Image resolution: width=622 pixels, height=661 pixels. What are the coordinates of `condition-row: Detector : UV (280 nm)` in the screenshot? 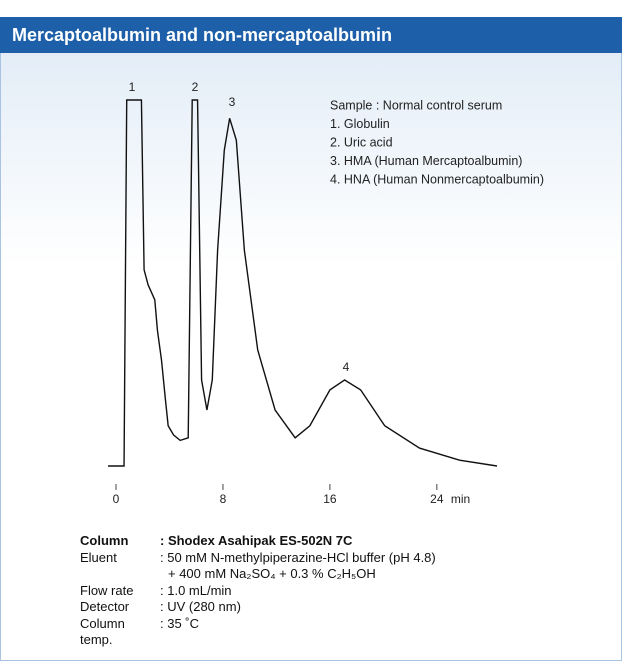 It's located at (258, 607).